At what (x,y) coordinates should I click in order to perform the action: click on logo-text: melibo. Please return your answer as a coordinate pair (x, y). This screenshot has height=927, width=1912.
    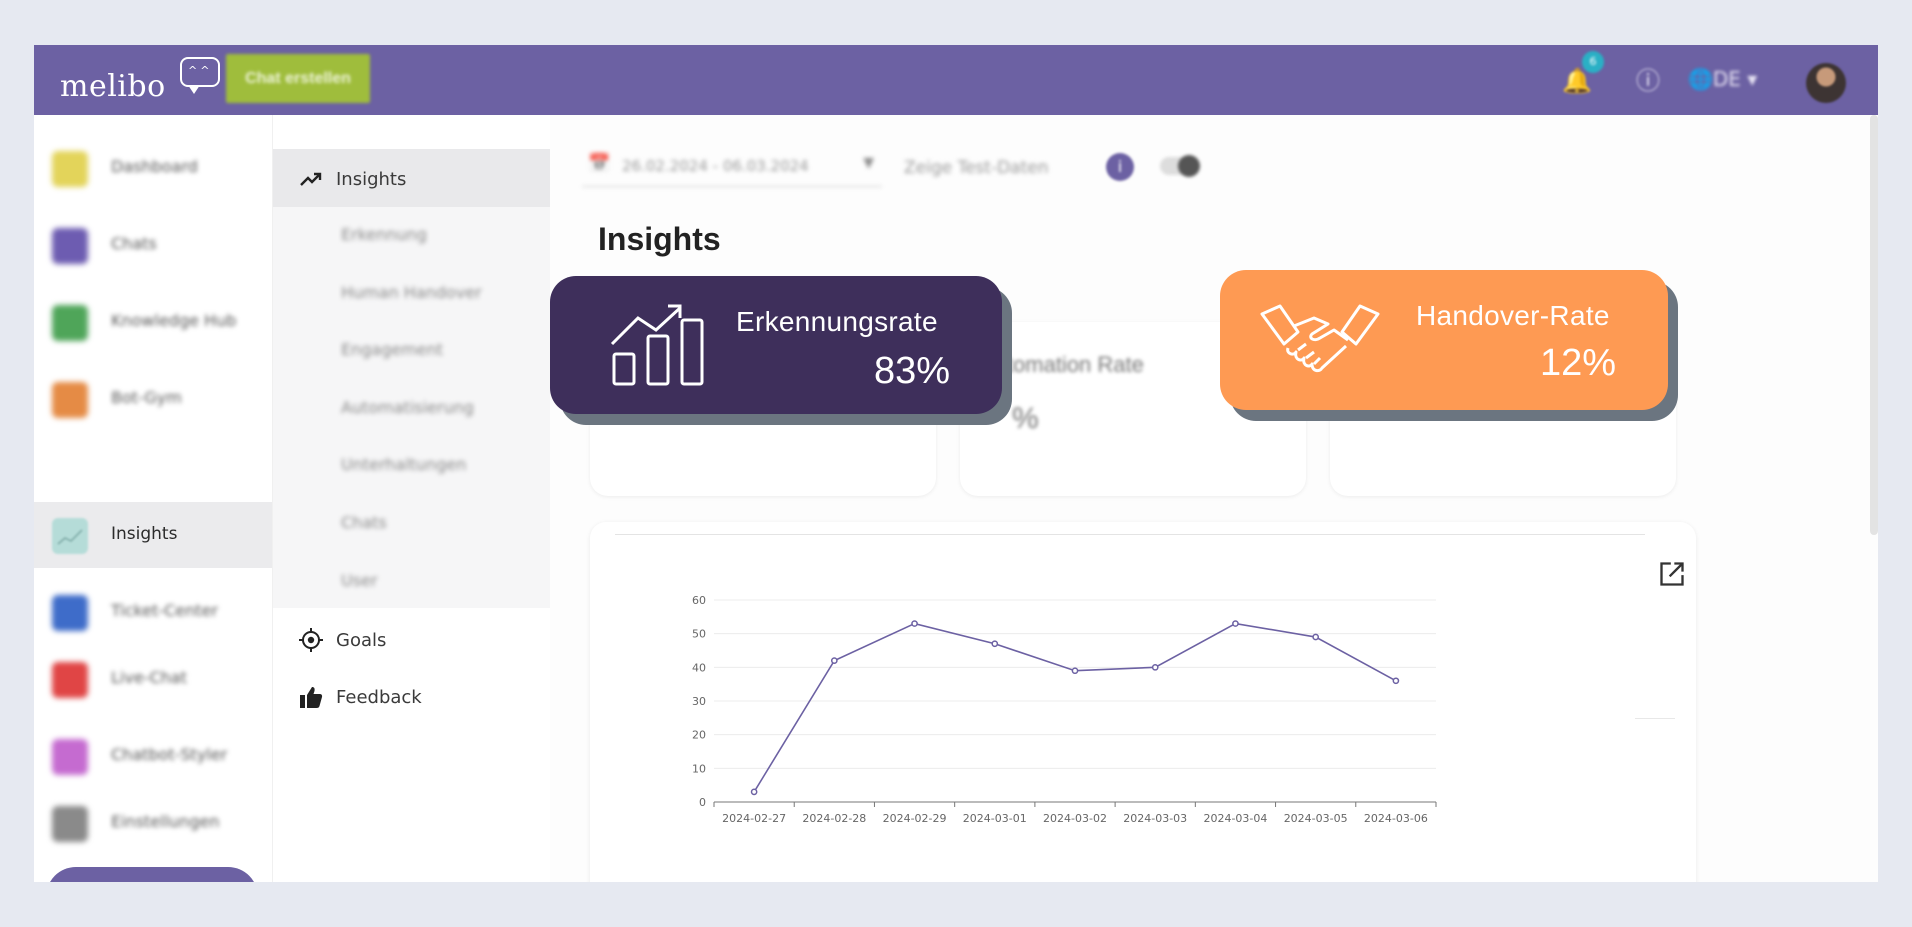
    Looking at the image, I should click on (113, 86).